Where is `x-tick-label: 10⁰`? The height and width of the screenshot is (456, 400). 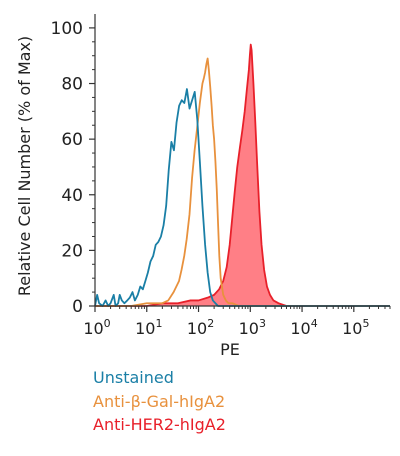 x-tick-label: 10⁰ is located at coordinates (96, 327).